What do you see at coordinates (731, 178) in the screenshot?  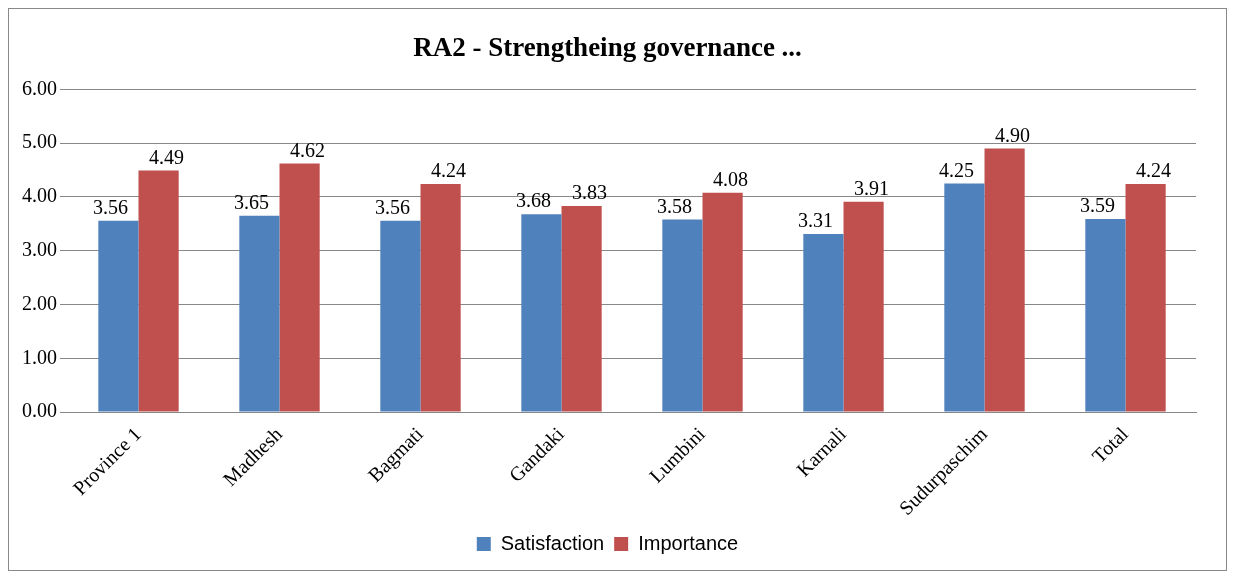 I see `data-label: 4.08` at bounding box center [731, 178].